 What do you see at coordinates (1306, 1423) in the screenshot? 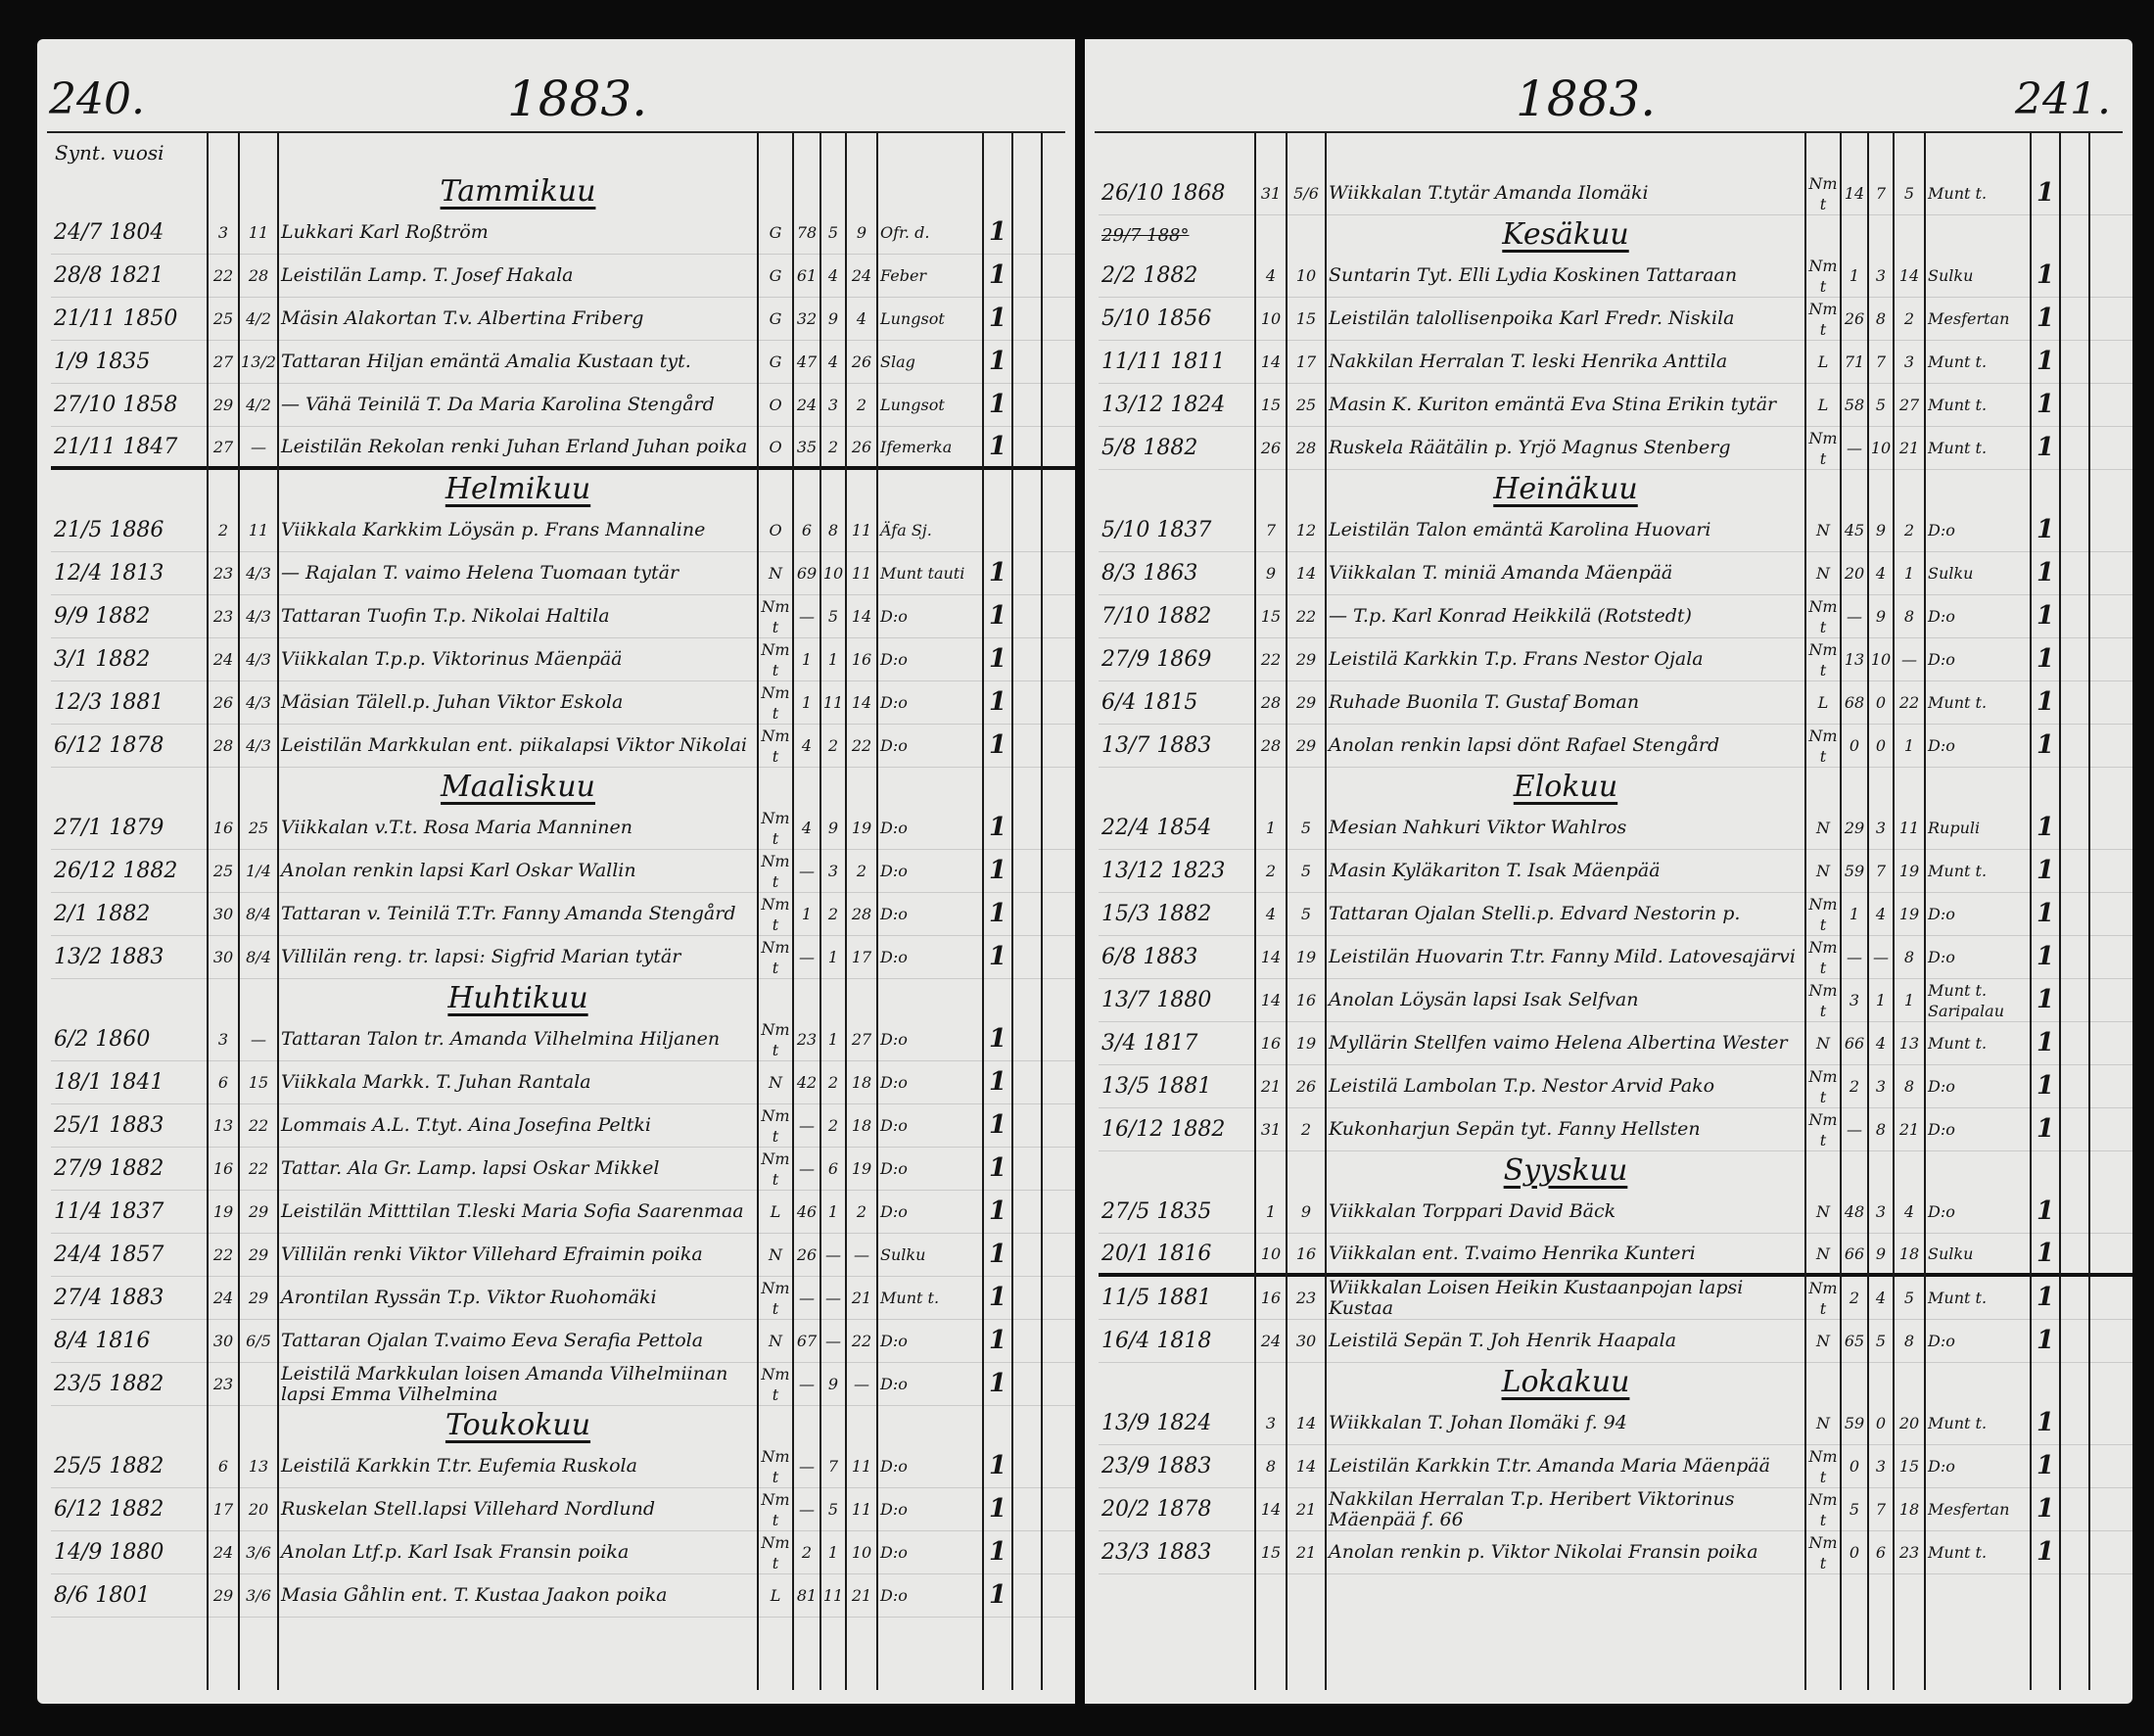
I see `cell-burial: 14` at bounding box center [1306, 1423].